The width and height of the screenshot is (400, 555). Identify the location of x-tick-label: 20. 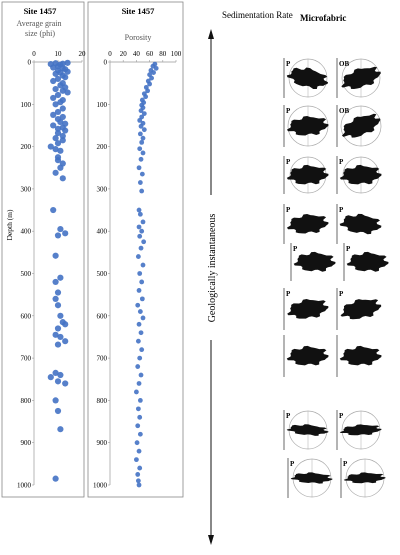
(124, 54).